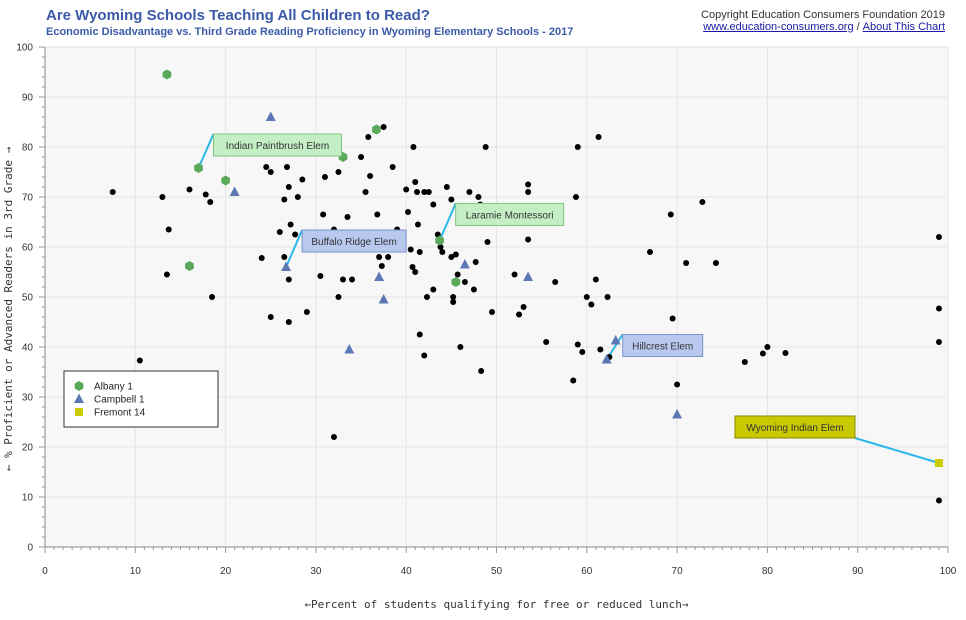  Describe the element at coordinates (28, 498) in the screenshot. I see `y-tick-label: 10` at that location.